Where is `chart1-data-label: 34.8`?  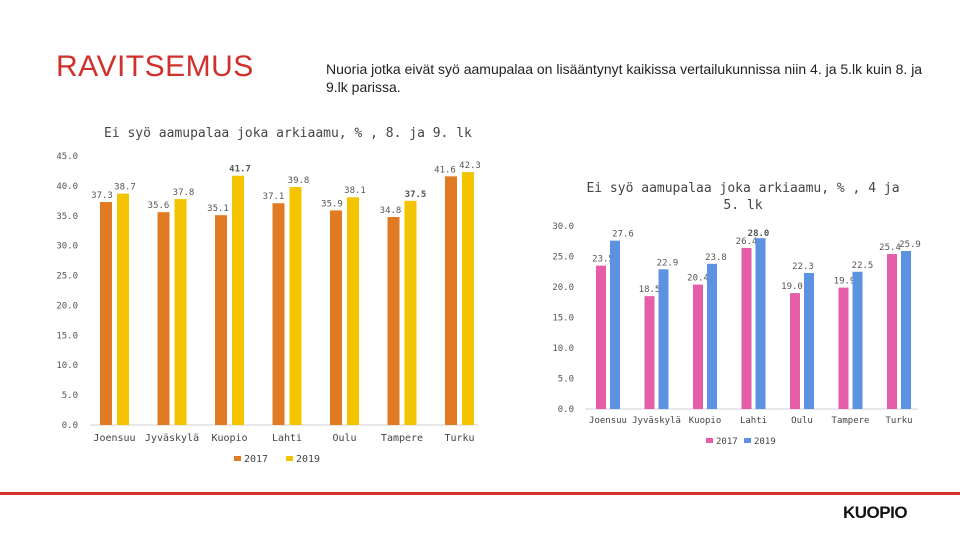
chart1-data-label: 34.8 is located at coordinates (391, 211).